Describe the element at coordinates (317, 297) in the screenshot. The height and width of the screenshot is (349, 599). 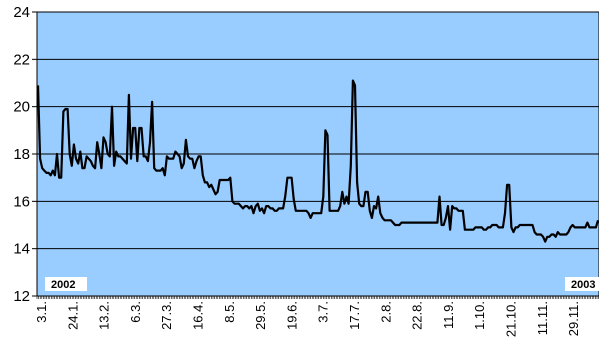
I see `x-minor-ticks` at that location.